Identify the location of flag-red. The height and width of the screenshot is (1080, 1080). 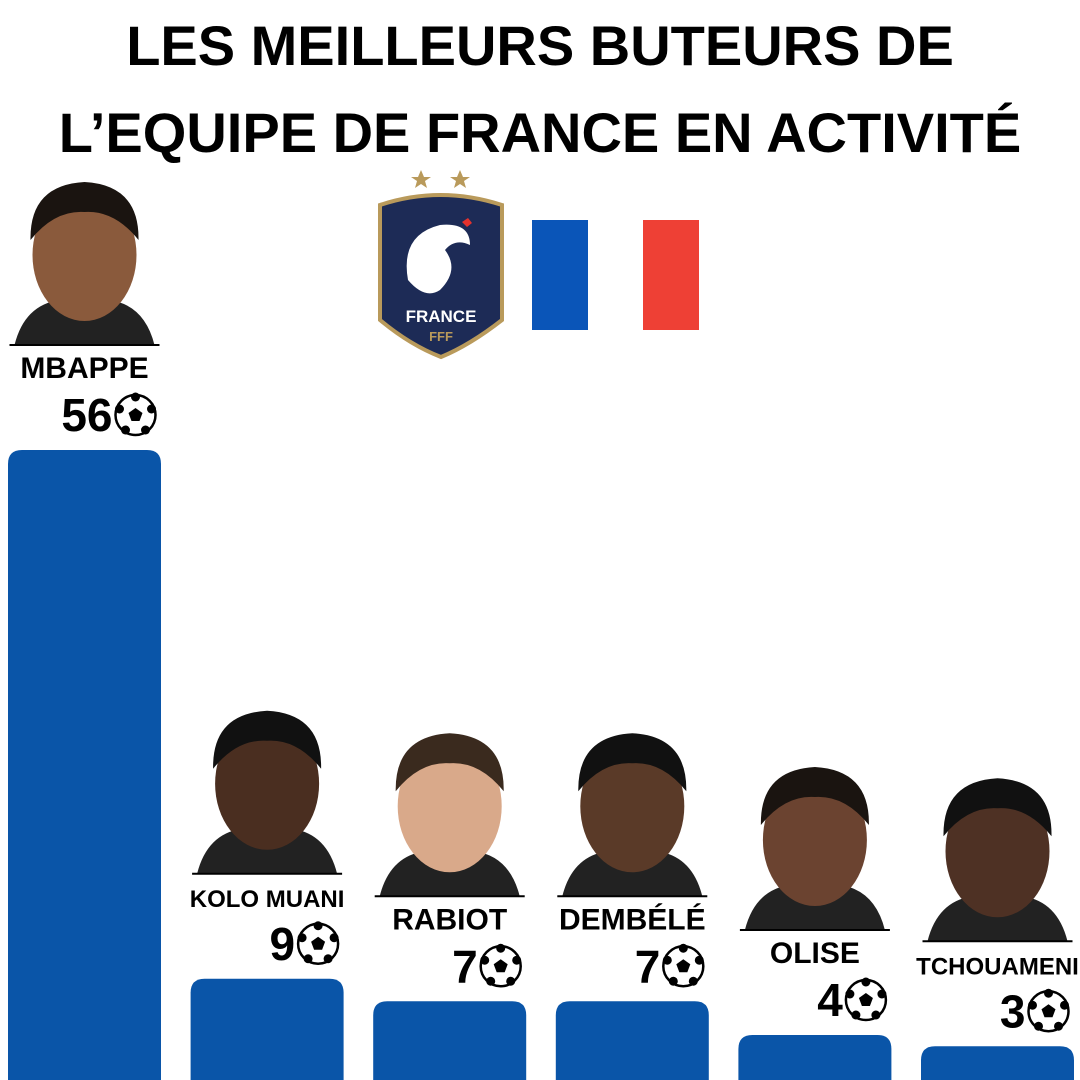
(671, 275).